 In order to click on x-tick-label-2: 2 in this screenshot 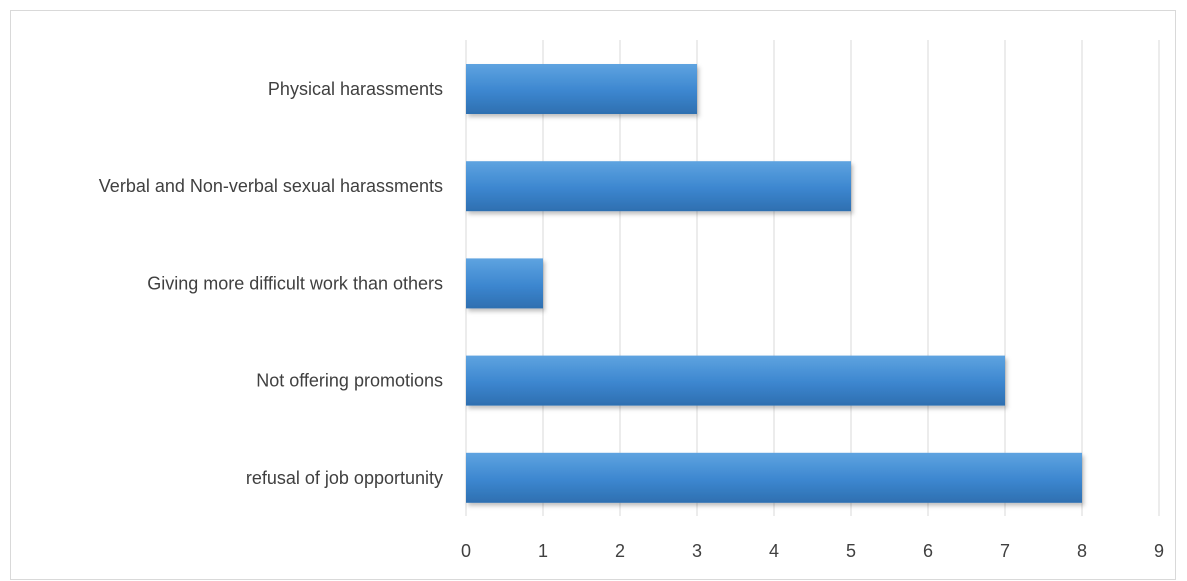, I will do `click(620, 551)`.